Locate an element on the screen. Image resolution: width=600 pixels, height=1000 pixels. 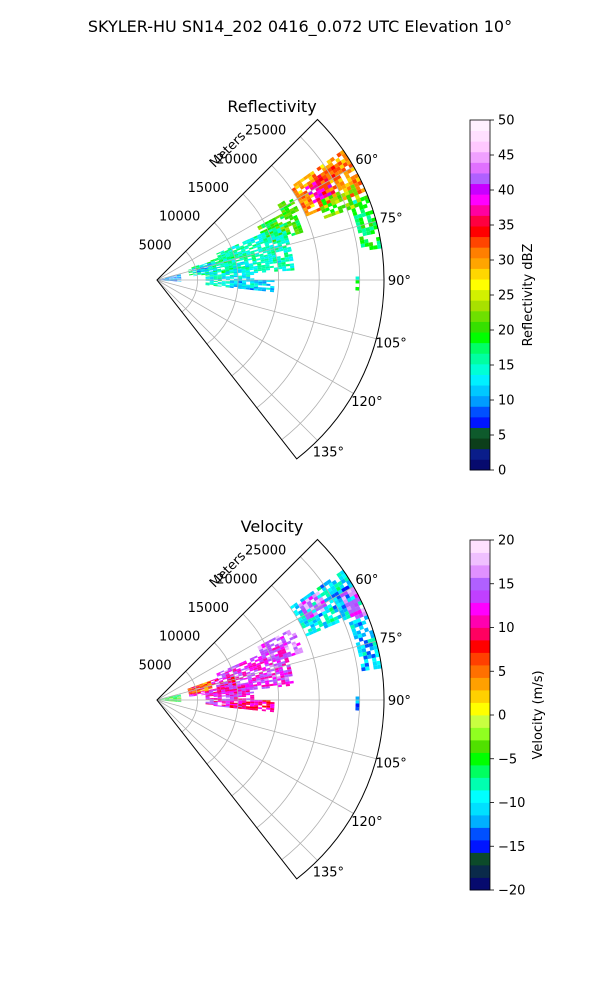
azimuth-tick-label: 135° is located at coordinates (328, 872).